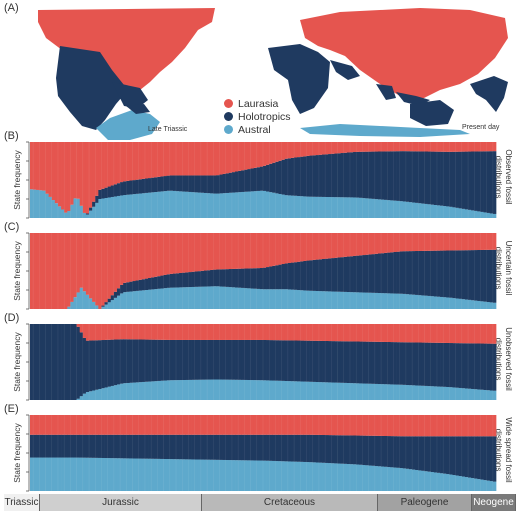 The image size is (520, 512). Describe the element at coordinates (425, 502) in the screenshot. I see `period-paleogene: Paleogene` at that location.